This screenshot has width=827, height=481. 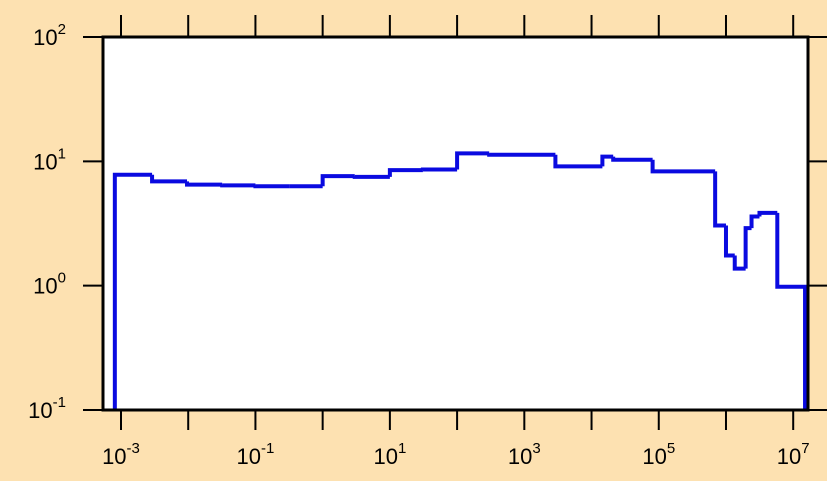 I want to click on tick-label: 10⁷, so click(x=793, y=454).